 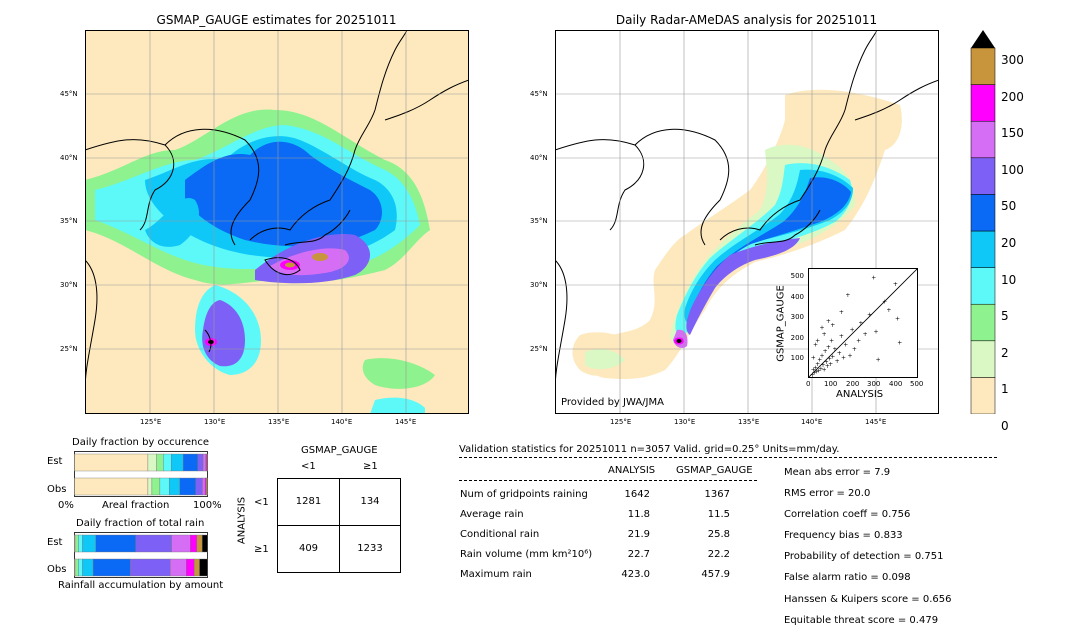 I want to click on right-lon-140: 140°E, so click(x=812, y=422).